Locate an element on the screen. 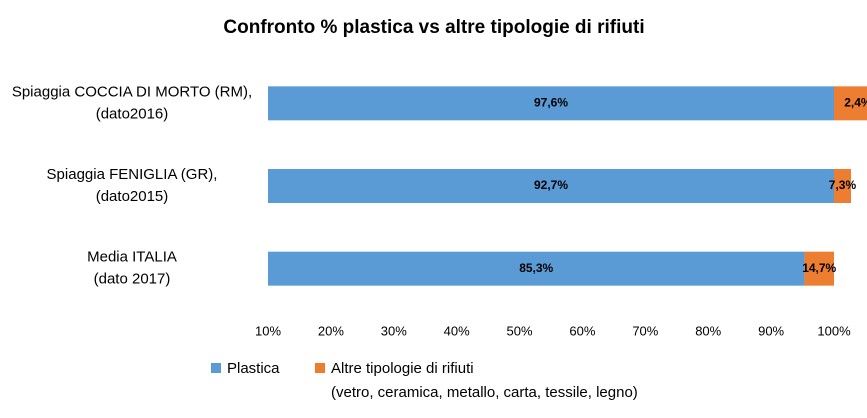  value-label: 2,4% is located at coordinates (855, 103).